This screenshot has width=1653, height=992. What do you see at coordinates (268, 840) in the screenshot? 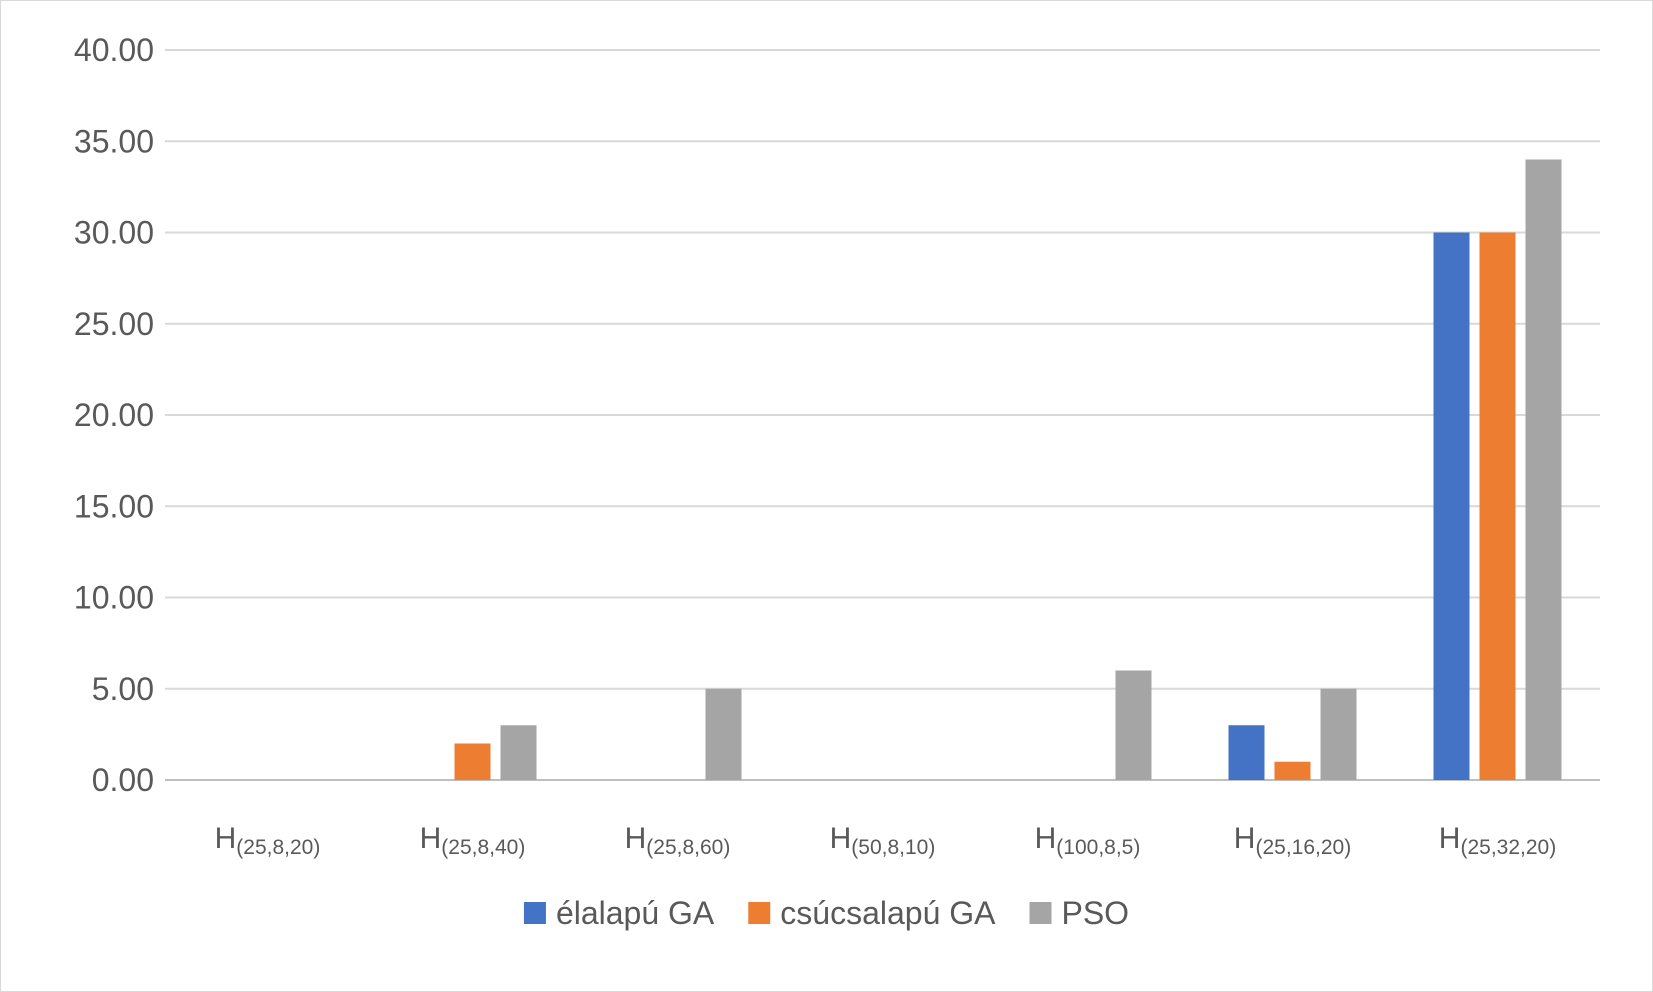
I see `x-tick-label: H(25,8,20)` at bounding box center [268, 840].